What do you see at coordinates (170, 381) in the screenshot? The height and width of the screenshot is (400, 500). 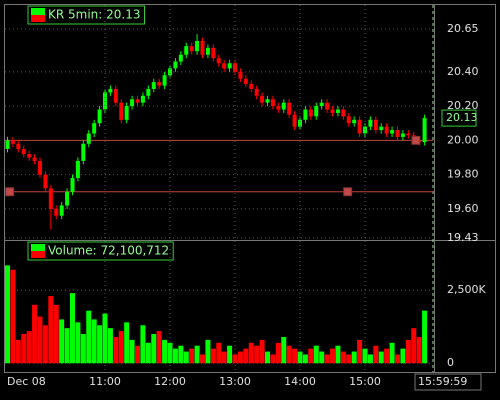 I see `x-tick-label: 12:00` at bounding box center [170, 381].